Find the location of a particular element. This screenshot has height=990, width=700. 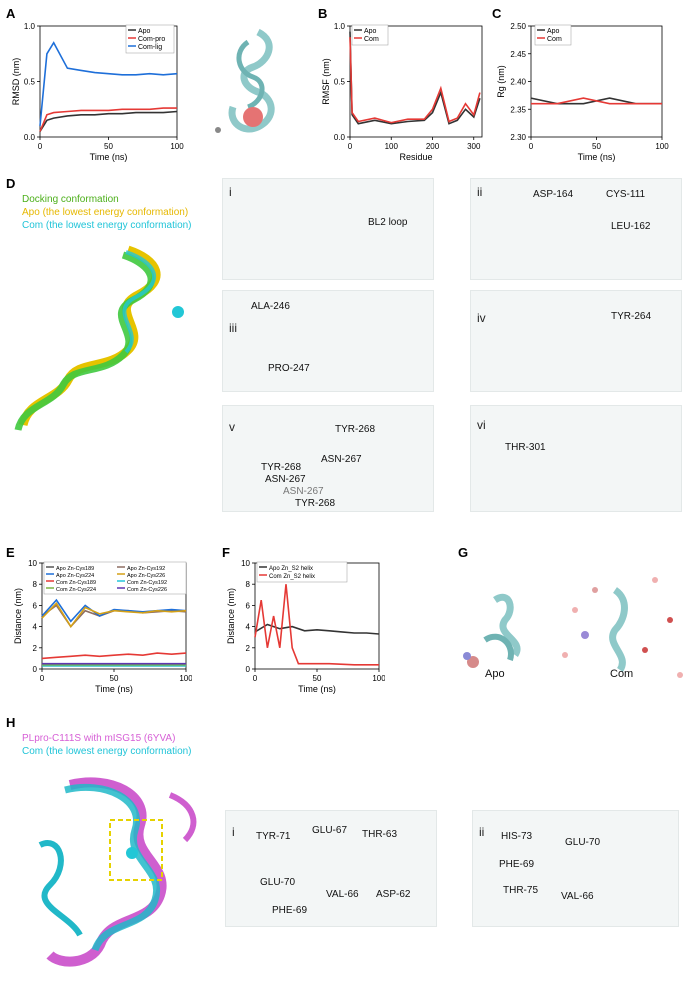

panel-label-h: H is located at coordinates (11, 722).